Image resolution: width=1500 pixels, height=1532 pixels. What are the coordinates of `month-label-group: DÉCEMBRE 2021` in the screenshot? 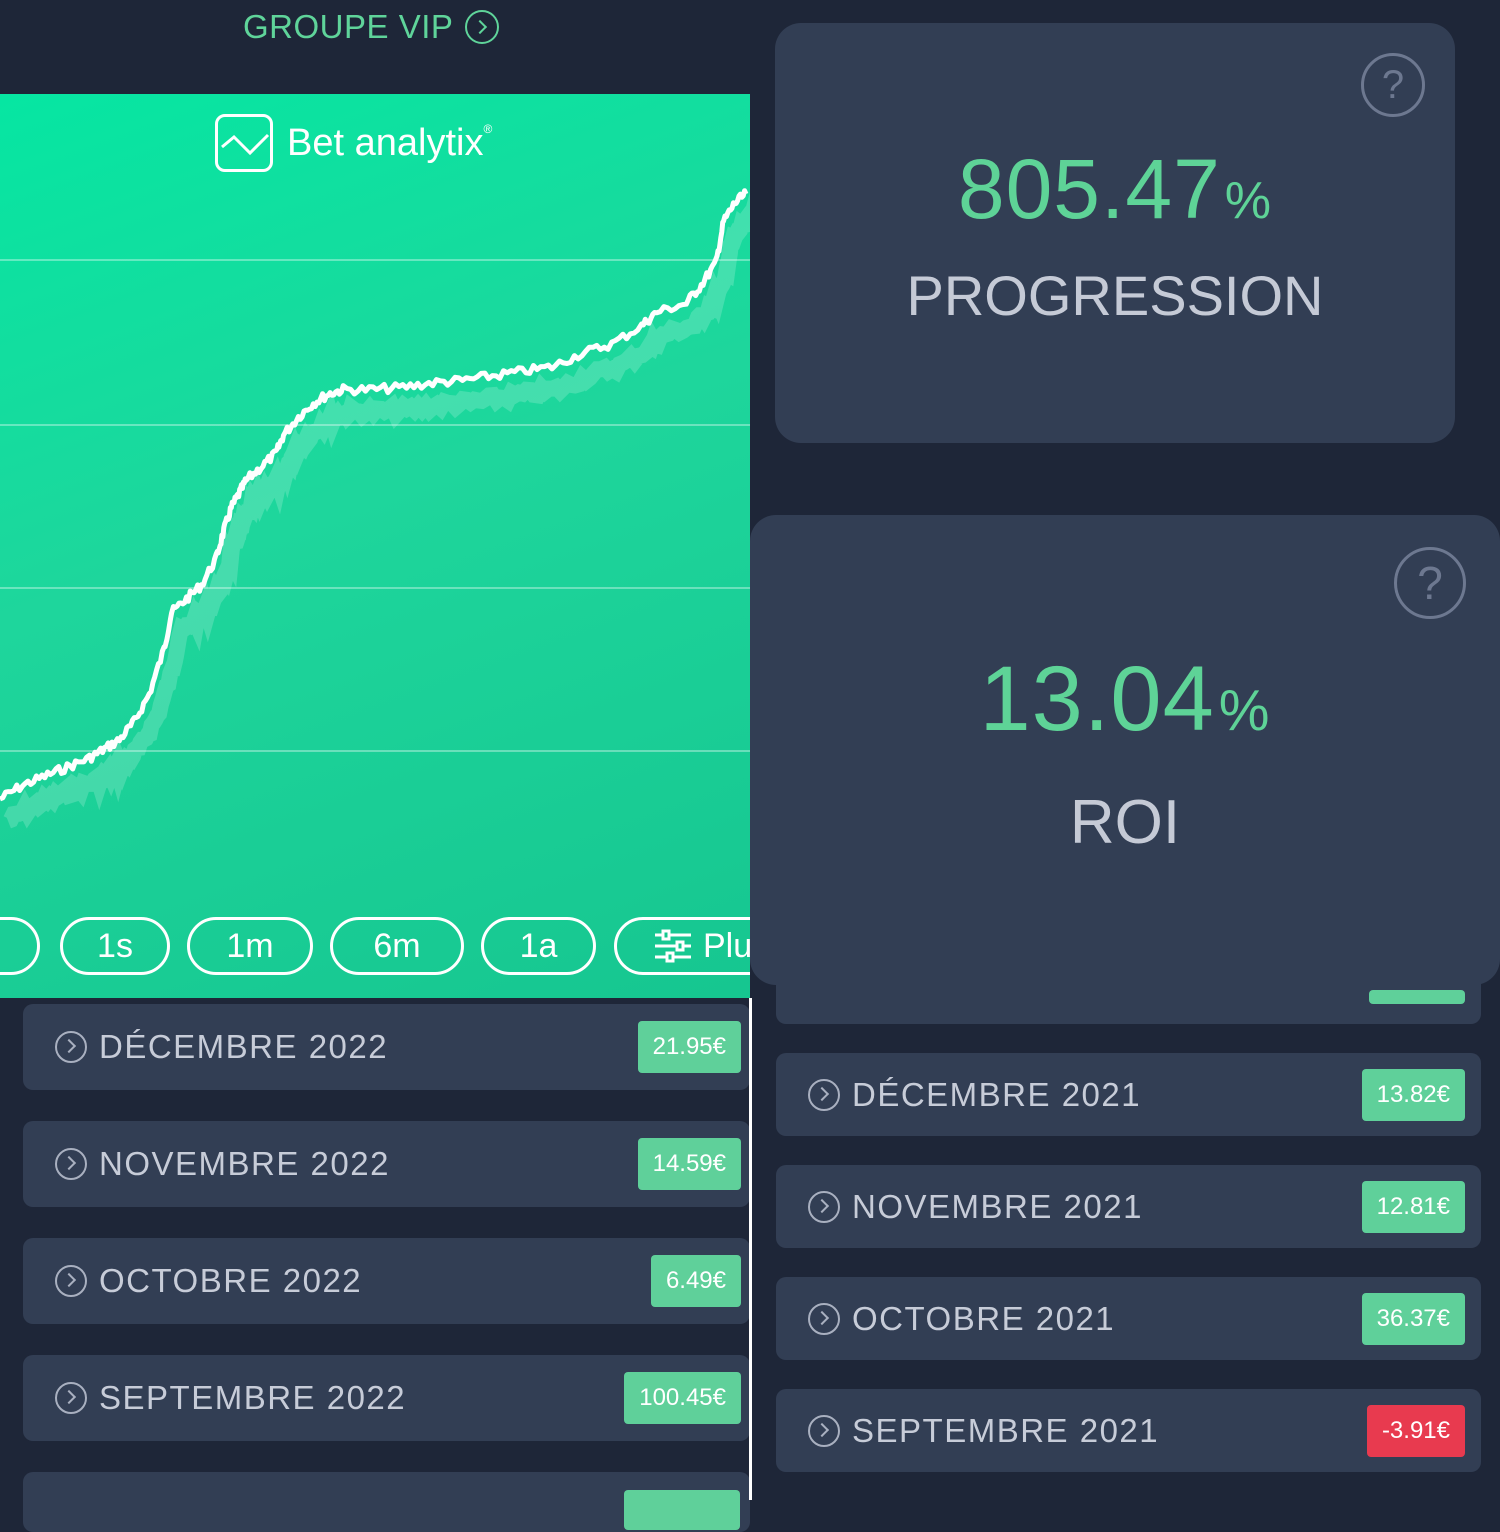 It's located at (974, 1094).